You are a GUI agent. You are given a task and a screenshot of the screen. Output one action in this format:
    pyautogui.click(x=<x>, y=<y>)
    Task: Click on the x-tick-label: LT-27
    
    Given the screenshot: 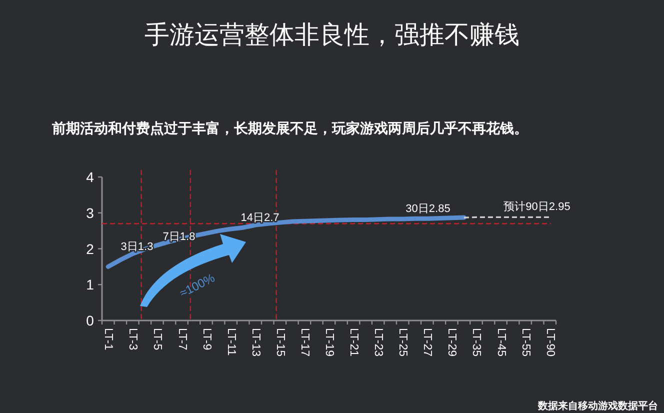 What is the action you would take?
    pyautogui.click(x=427, y=342)
    